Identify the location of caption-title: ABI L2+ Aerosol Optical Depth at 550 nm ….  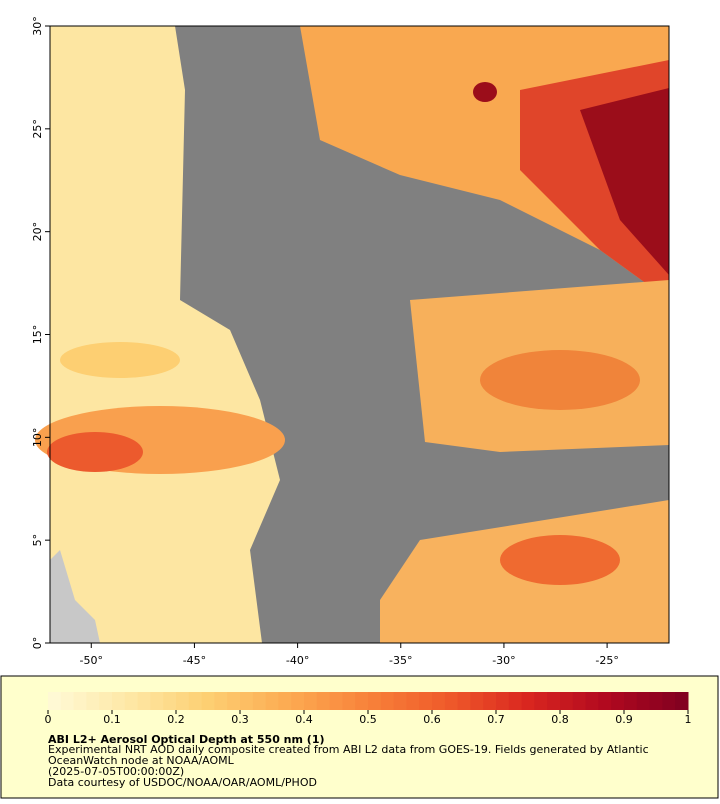
(186, 739).